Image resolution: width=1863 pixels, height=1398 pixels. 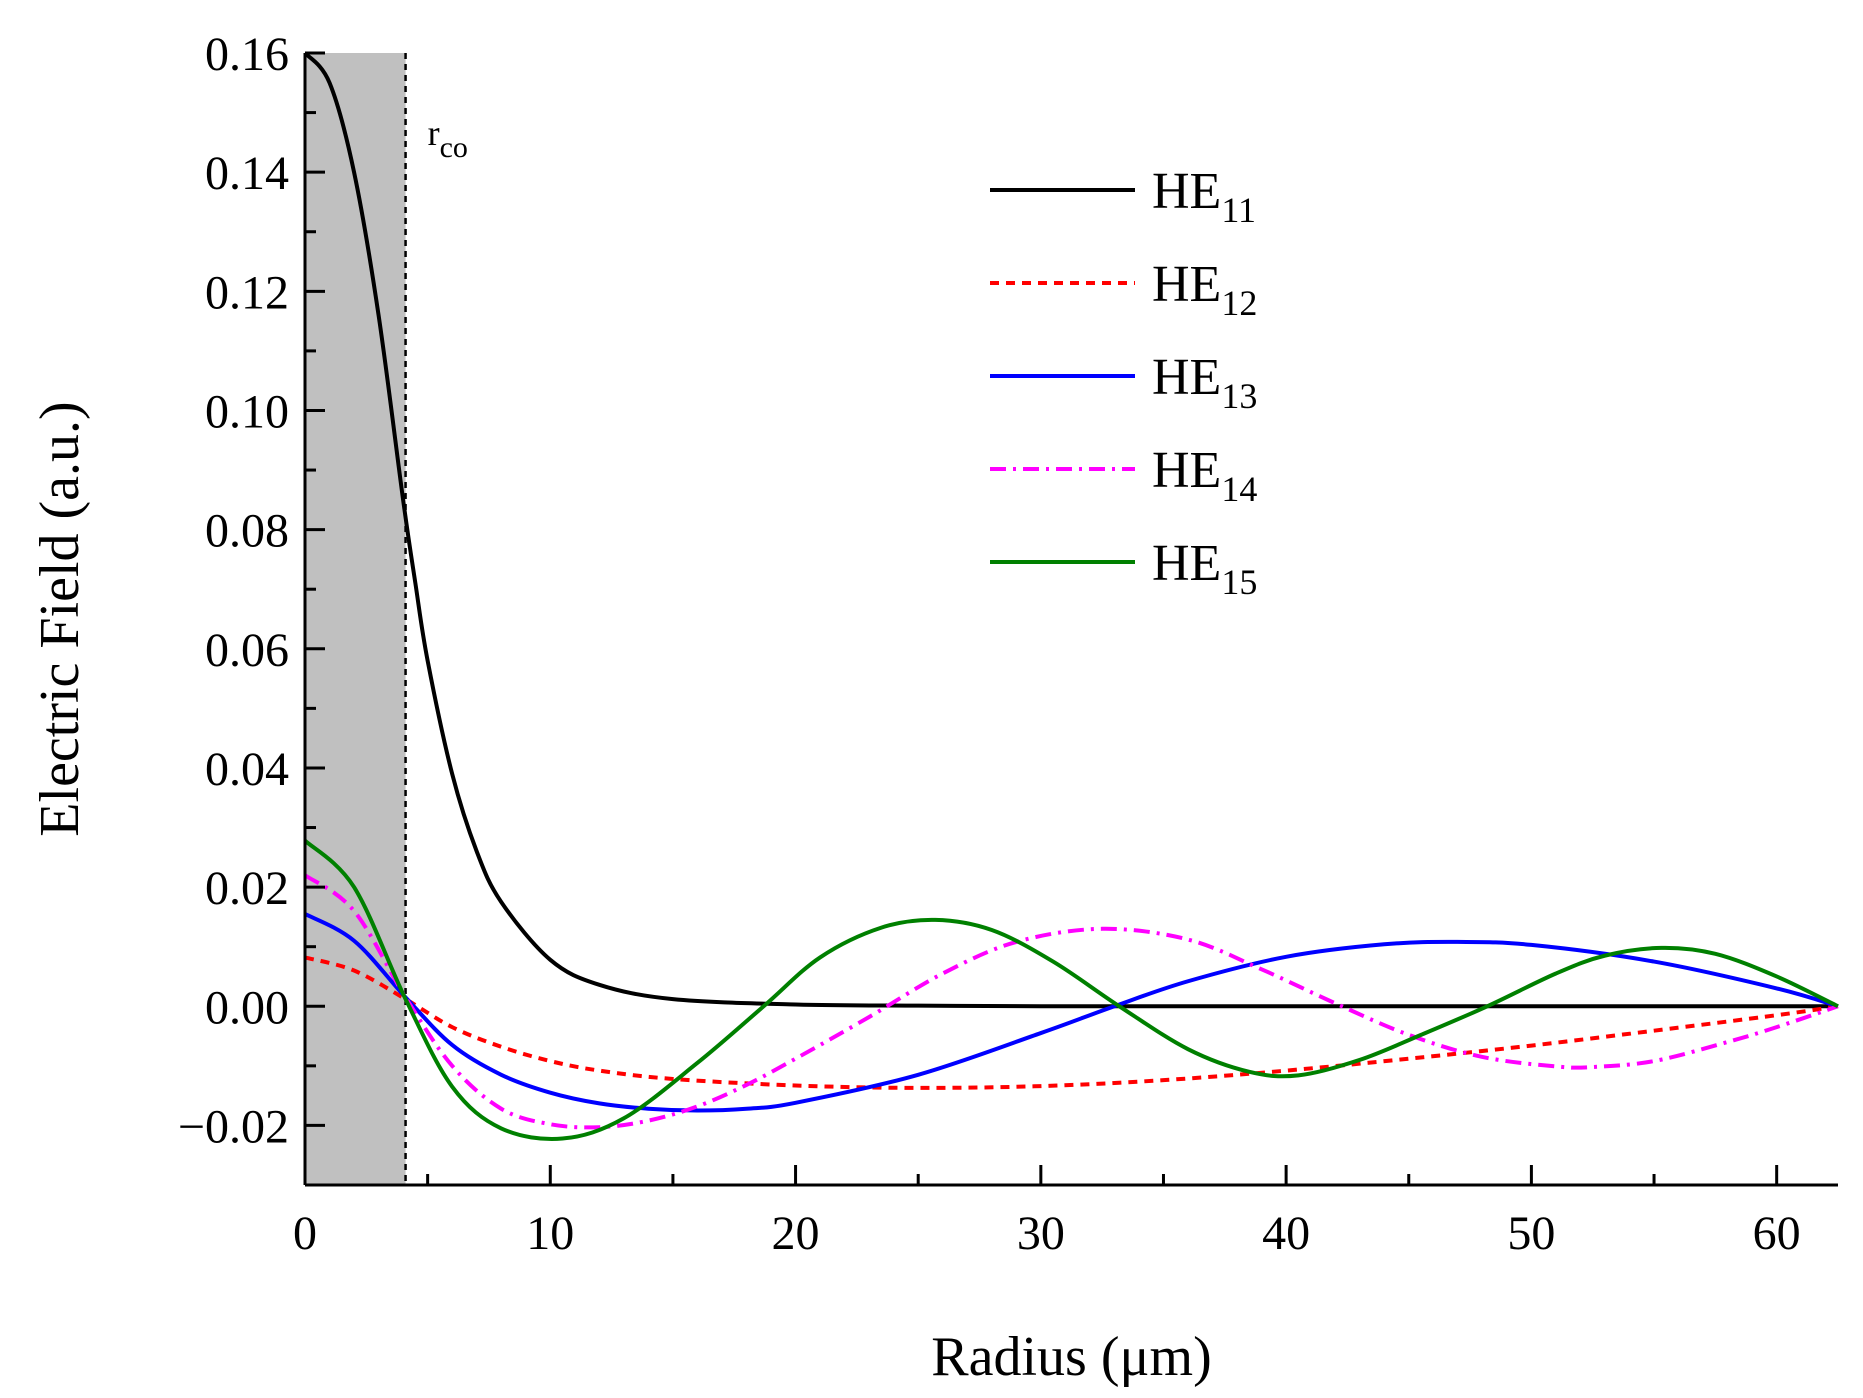 I want to click on series-line-he13, so click(x=1071, y=1012).